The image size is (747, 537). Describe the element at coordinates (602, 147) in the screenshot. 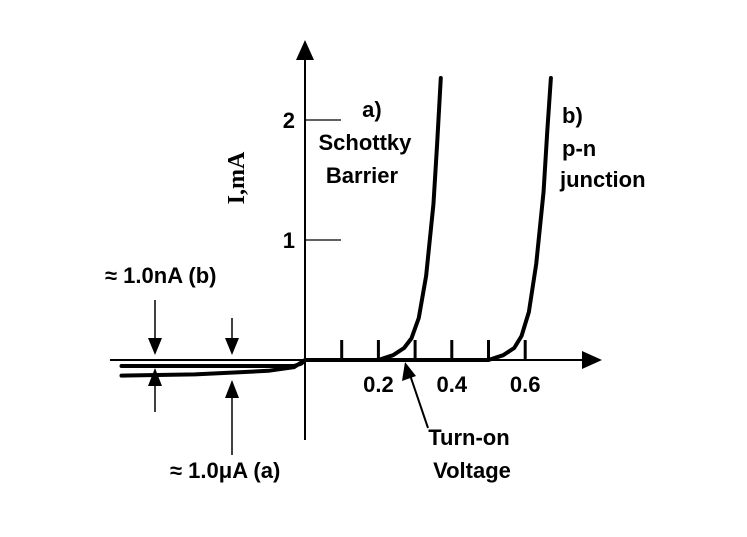

I see `series-label-b: b) p-n junction` at that location.